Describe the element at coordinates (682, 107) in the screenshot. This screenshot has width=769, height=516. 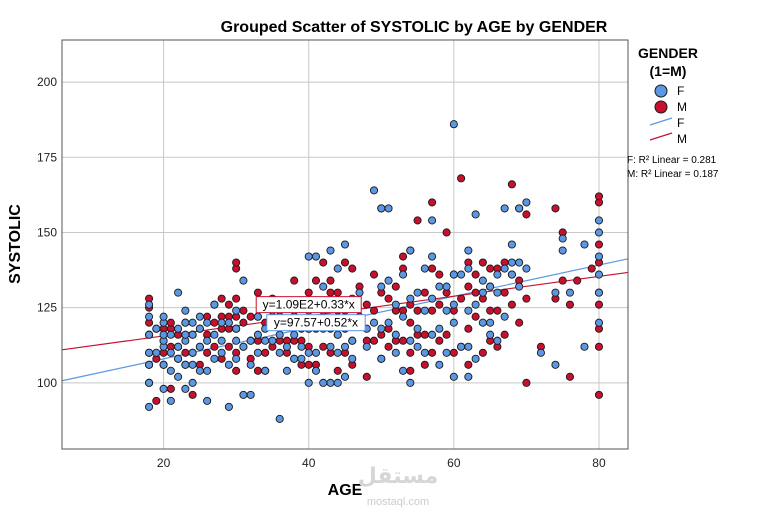
I see `legend-label-marker-m: M` at that location.